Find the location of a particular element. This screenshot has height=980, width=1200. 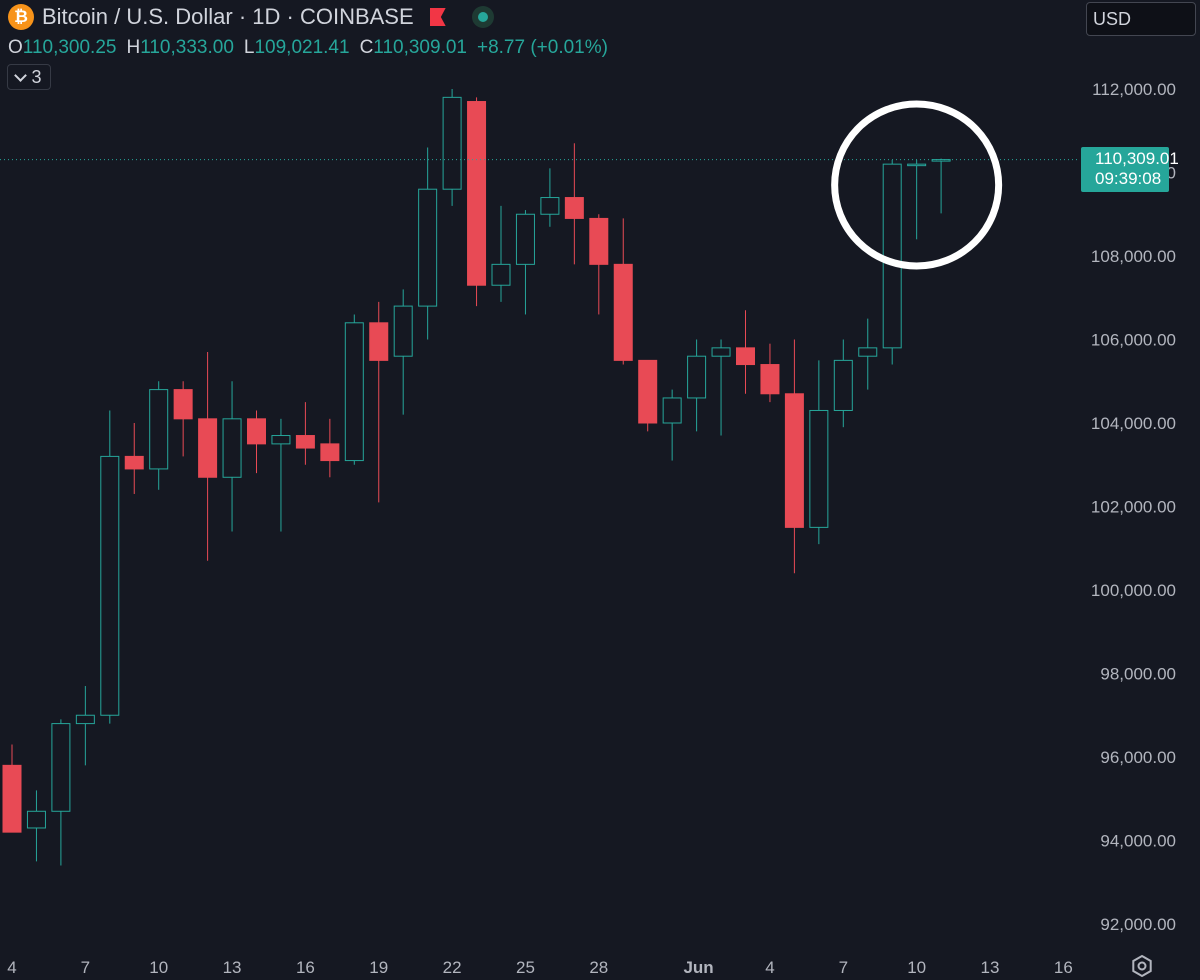

price-axis-label: 108,000.00 is located at coordinates (1133, 256).